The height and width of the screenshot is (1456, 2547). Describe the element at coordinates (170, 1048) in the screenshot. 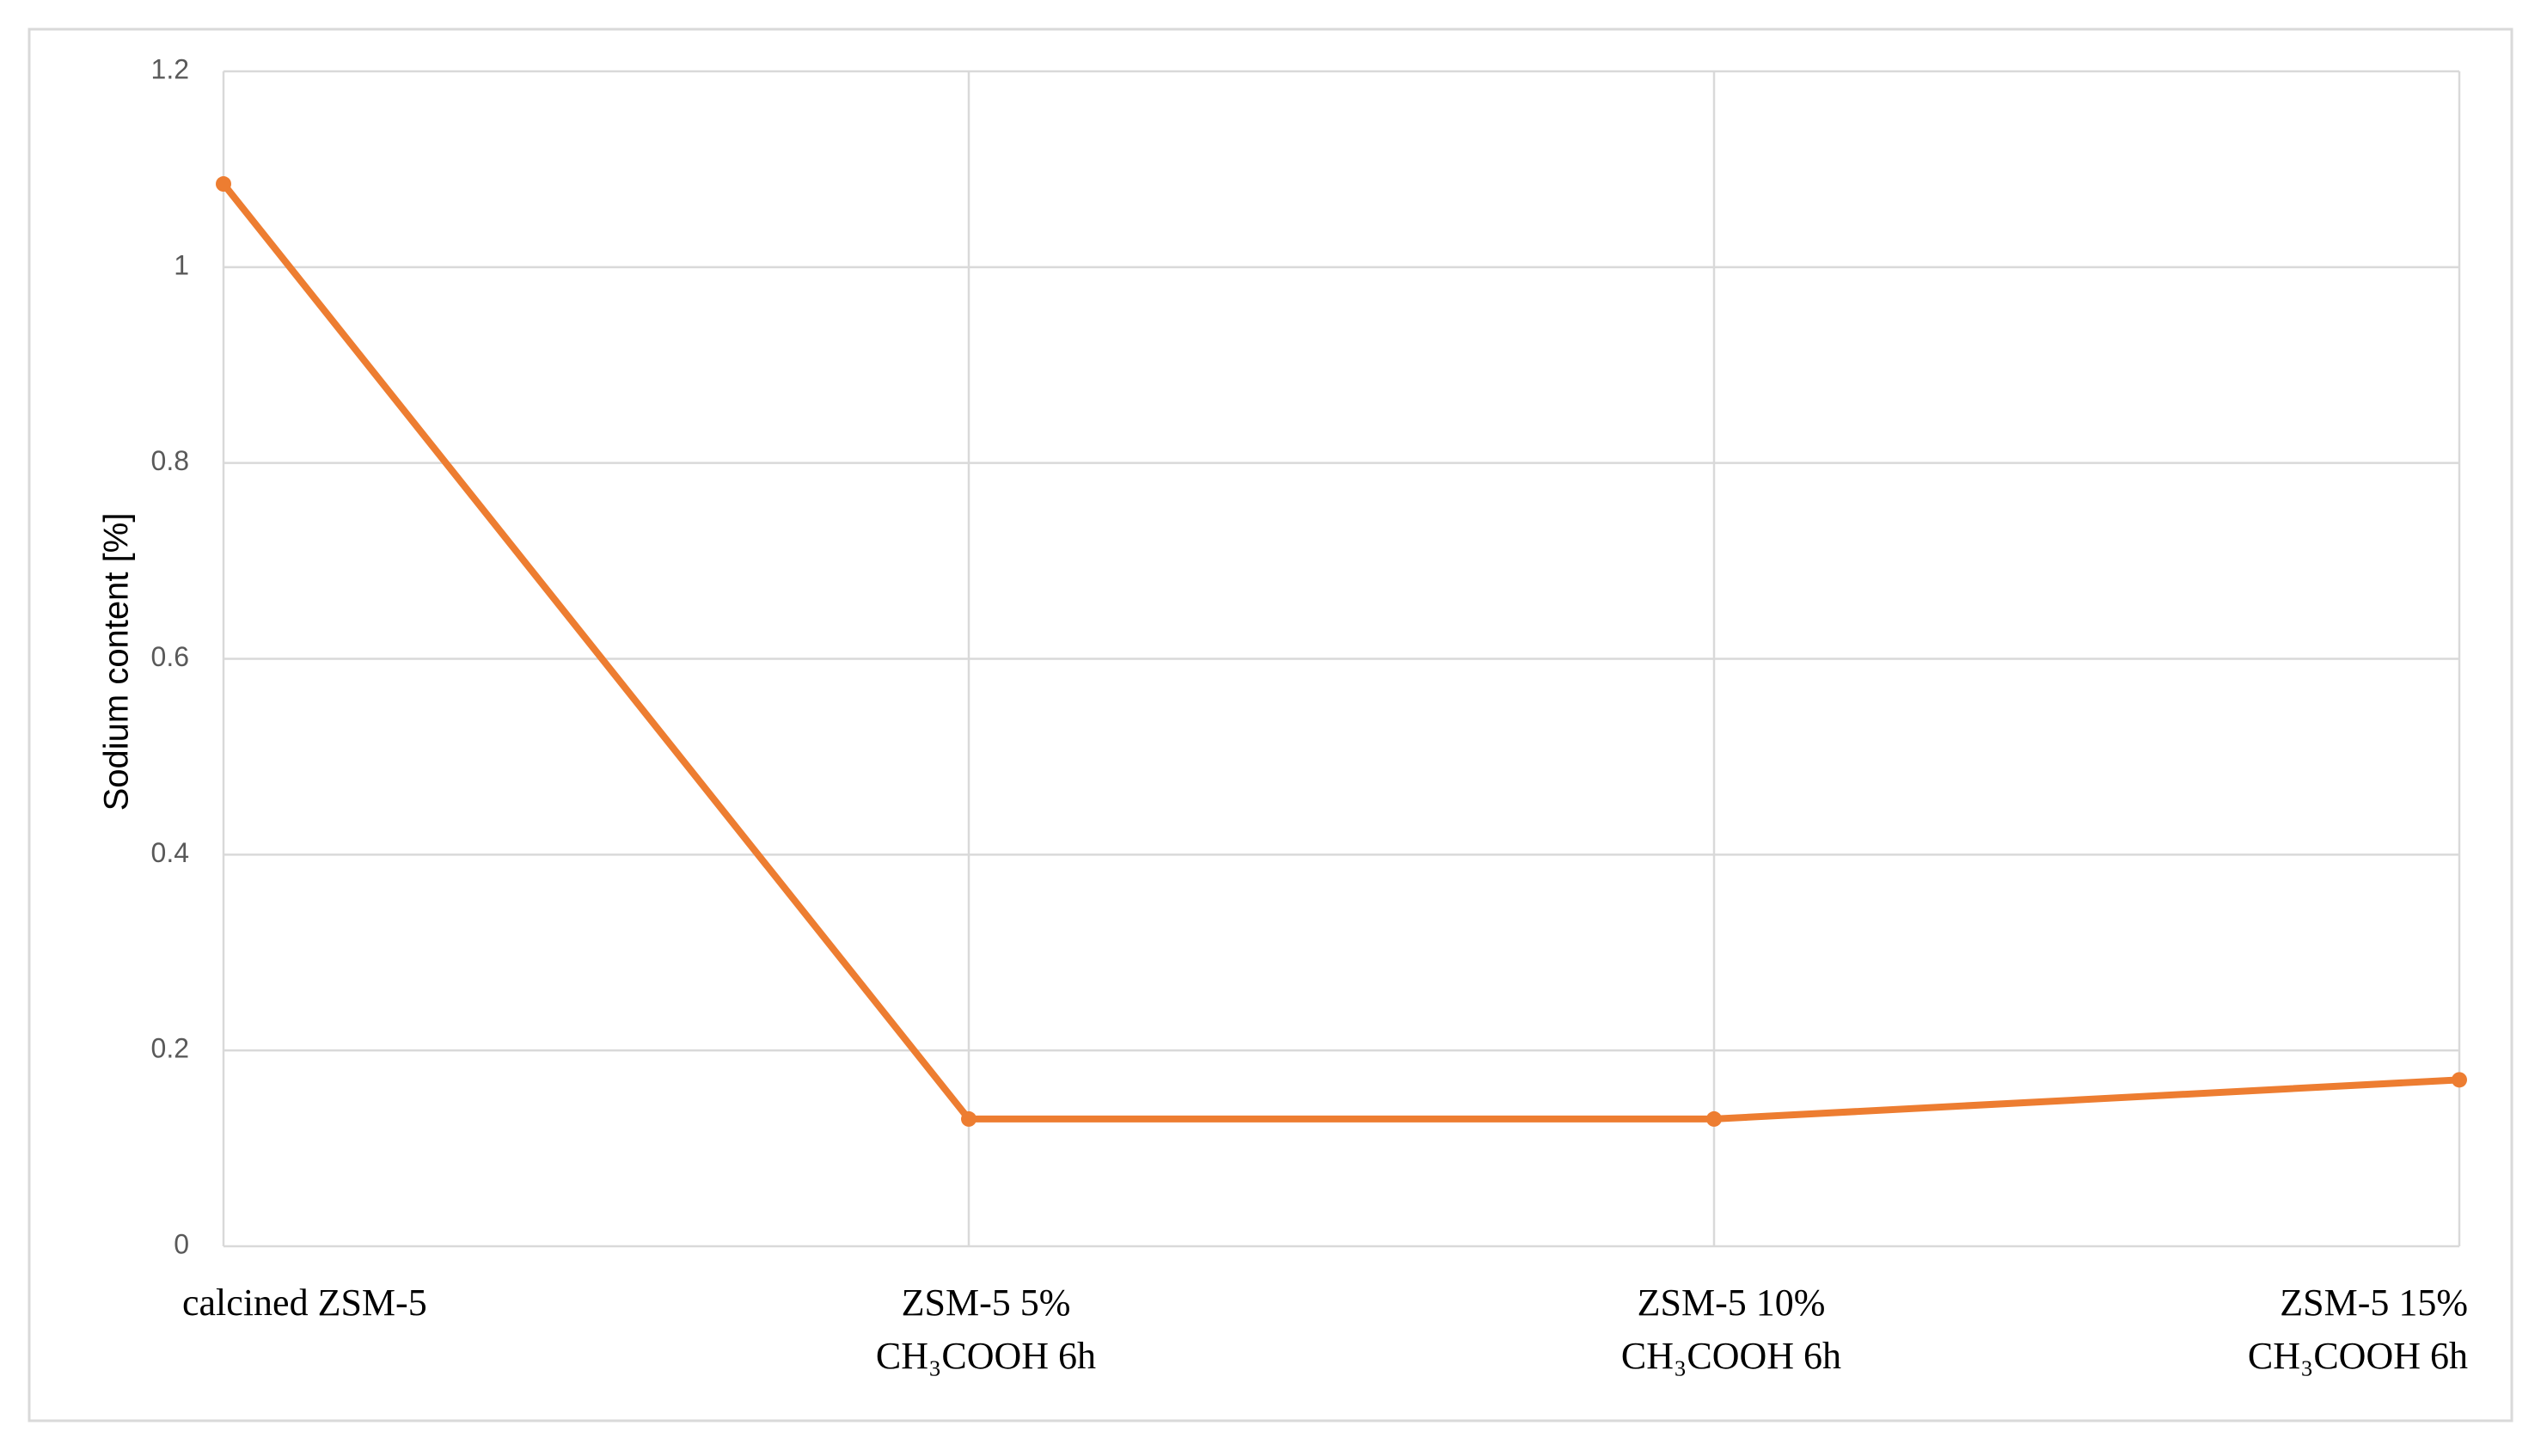

I see `y-tick-label: 0.2` at that location.